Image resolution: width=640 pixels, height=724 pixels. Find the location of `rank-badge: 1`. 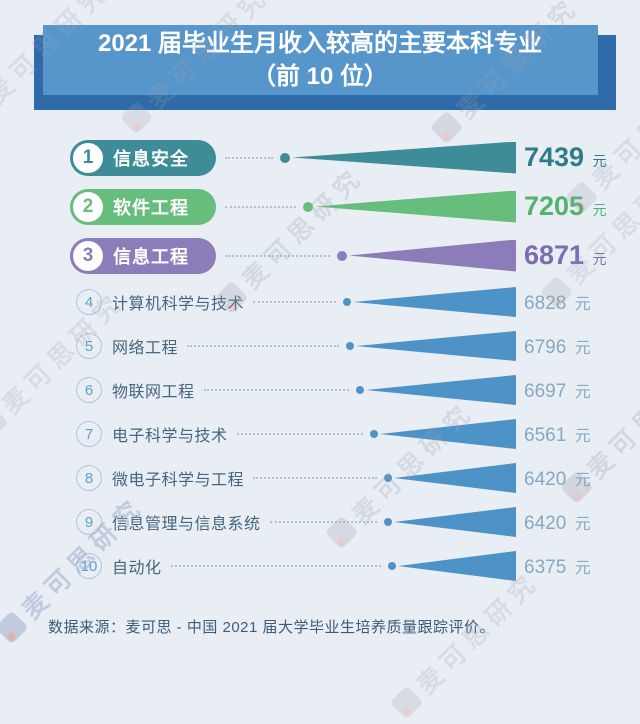

rank-badge: 1 is located at coordinates (88, 157).